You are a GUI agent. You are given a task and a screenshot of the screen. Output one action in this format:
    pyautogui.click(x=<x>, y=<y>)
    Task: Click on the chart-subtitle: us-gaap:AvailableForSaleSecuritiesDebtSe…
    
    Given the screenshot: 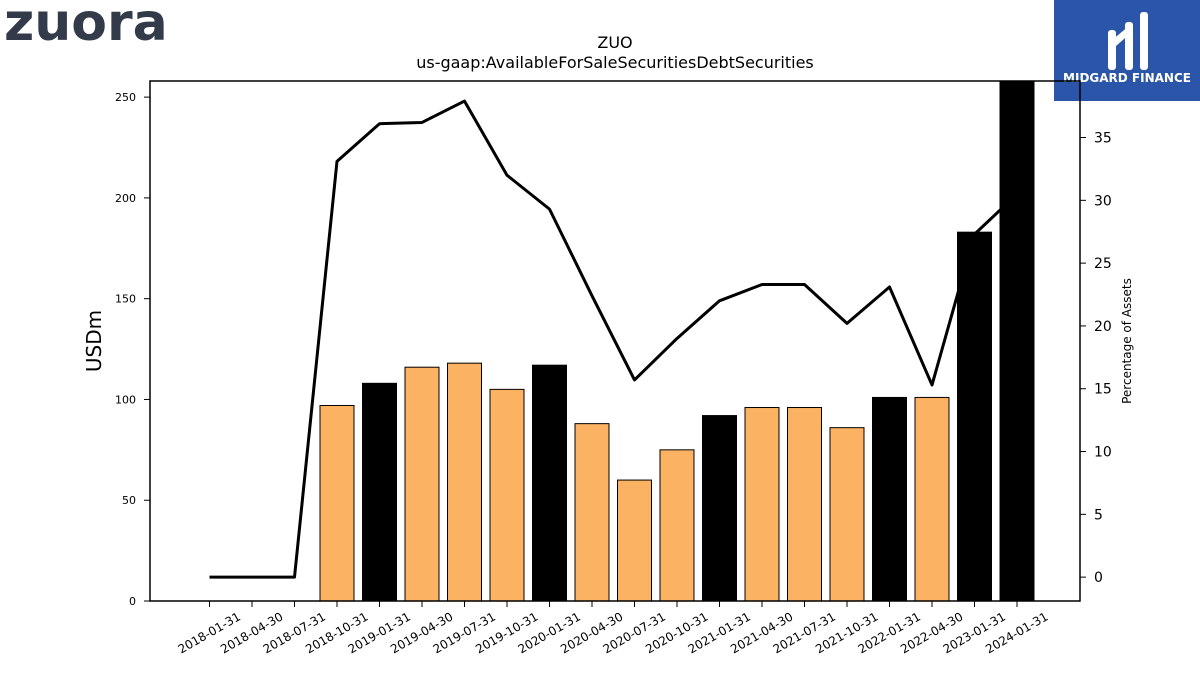 What is the action you would take?
    pyautogui.click(x=615, y=62)
    